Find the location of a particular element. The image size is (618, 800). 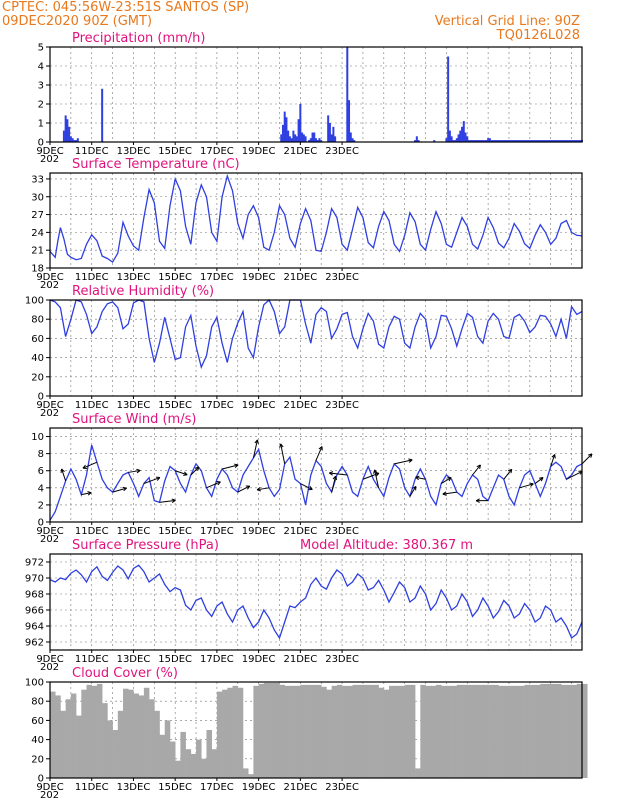

cloud-ytick-label: 60 is located at coordinates (37, 721).